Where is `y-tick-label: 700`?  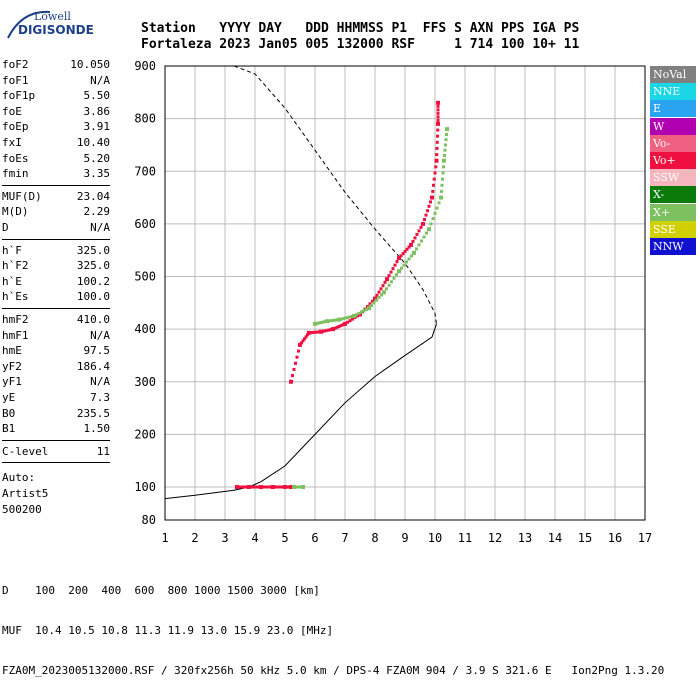
y-tick-label: 700 is located at coordinates (145, 171).